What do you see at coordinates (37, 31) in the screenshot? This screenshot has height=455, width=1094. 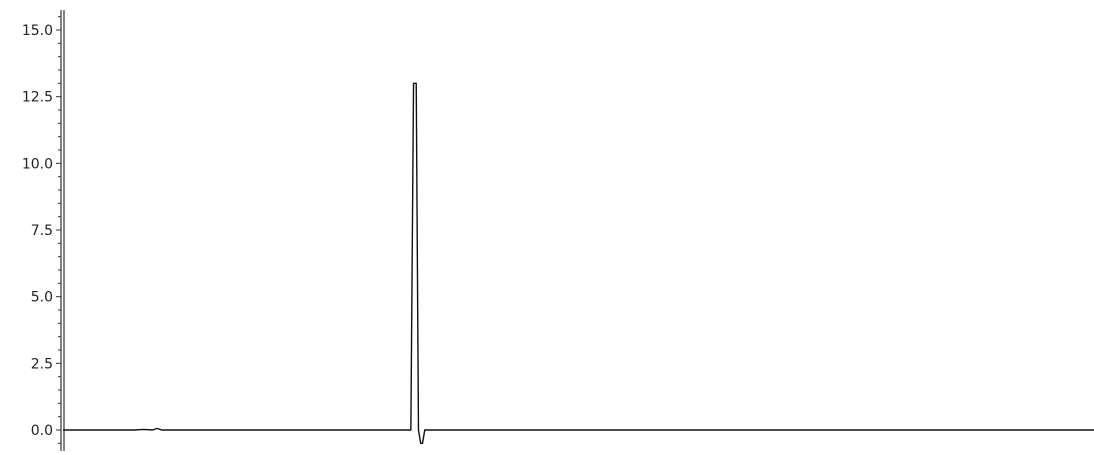 I see `y-tick-label: 15.0` at bounding box center [37, 31].